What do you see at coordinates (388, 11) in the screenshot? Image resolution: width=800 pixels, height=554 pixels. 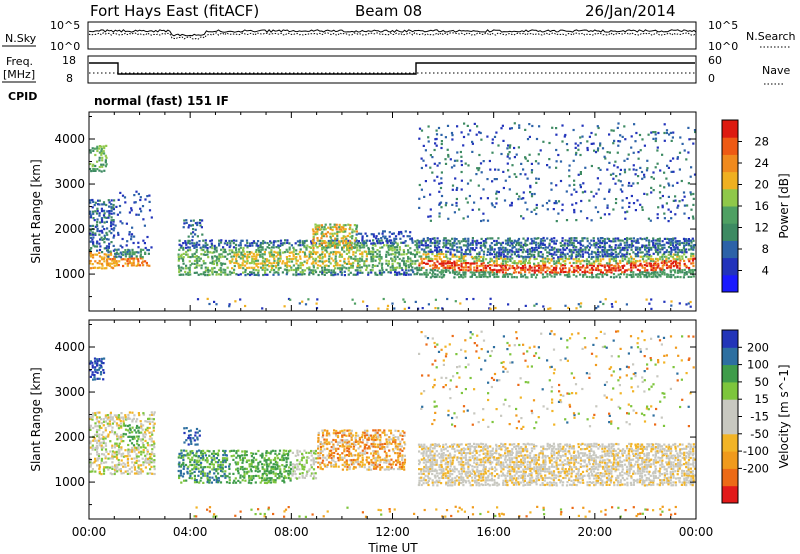 I see `beam-label: Beam 08` at bounding box center [388, 11].